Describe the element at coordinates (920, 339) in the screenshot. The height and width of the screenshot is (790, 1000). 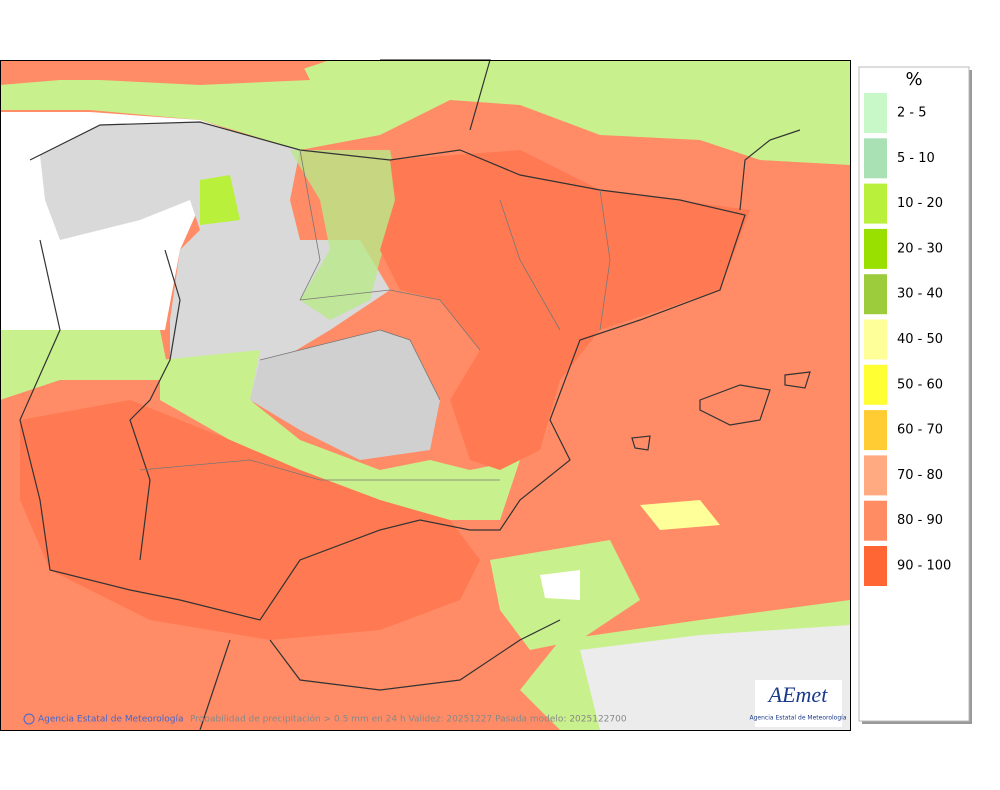
I see `legend-label: 40 - 50` at that location.